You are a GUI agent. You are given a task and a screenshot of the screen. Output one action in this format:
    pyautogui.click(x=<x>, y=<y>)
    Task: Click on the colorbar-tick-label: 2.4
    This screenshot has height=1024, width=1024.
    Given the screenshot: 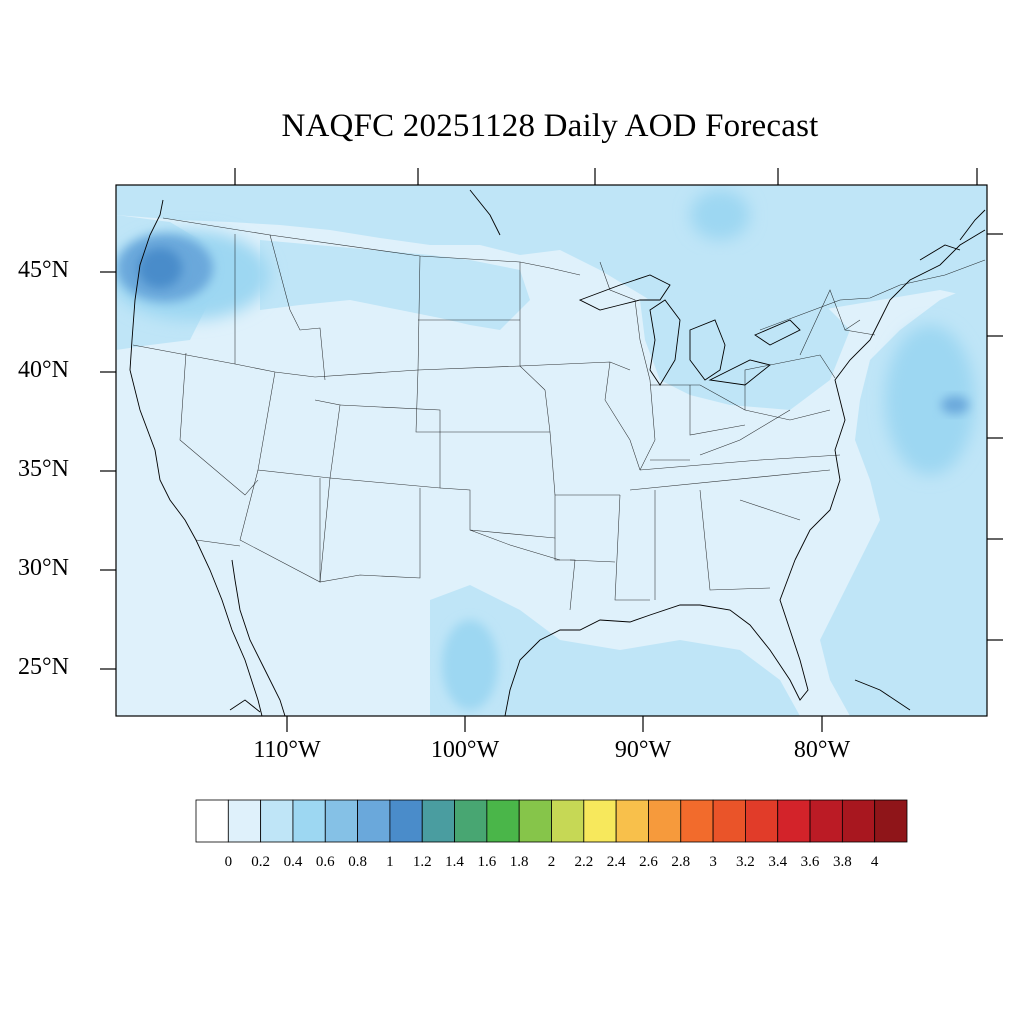 What is the action you would take?
    pyautogui.click(x=616, y=862)
    